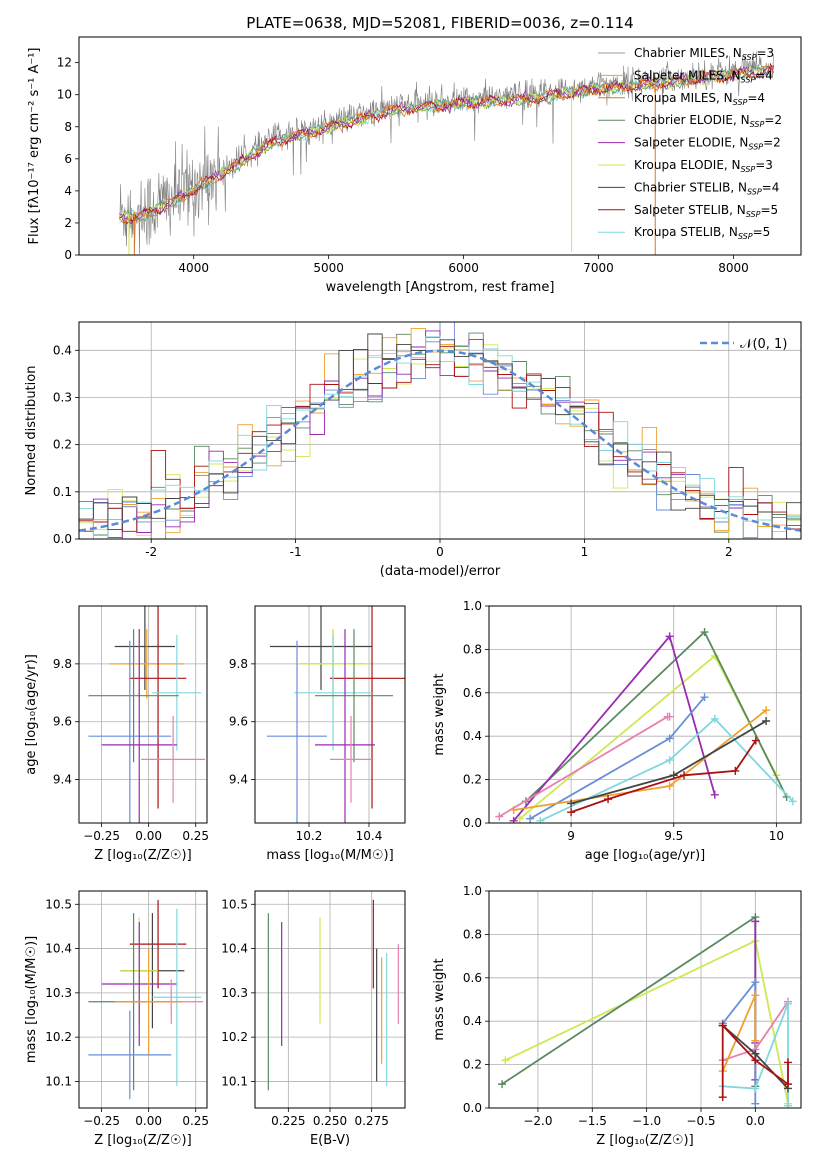 The image size is (819, 1170). What do you see at coordinates (329, 855) in the screenshot?
I see `x-axis-label: mass [log₁₀(M/M☉)]` at bounding box center [329, 855].